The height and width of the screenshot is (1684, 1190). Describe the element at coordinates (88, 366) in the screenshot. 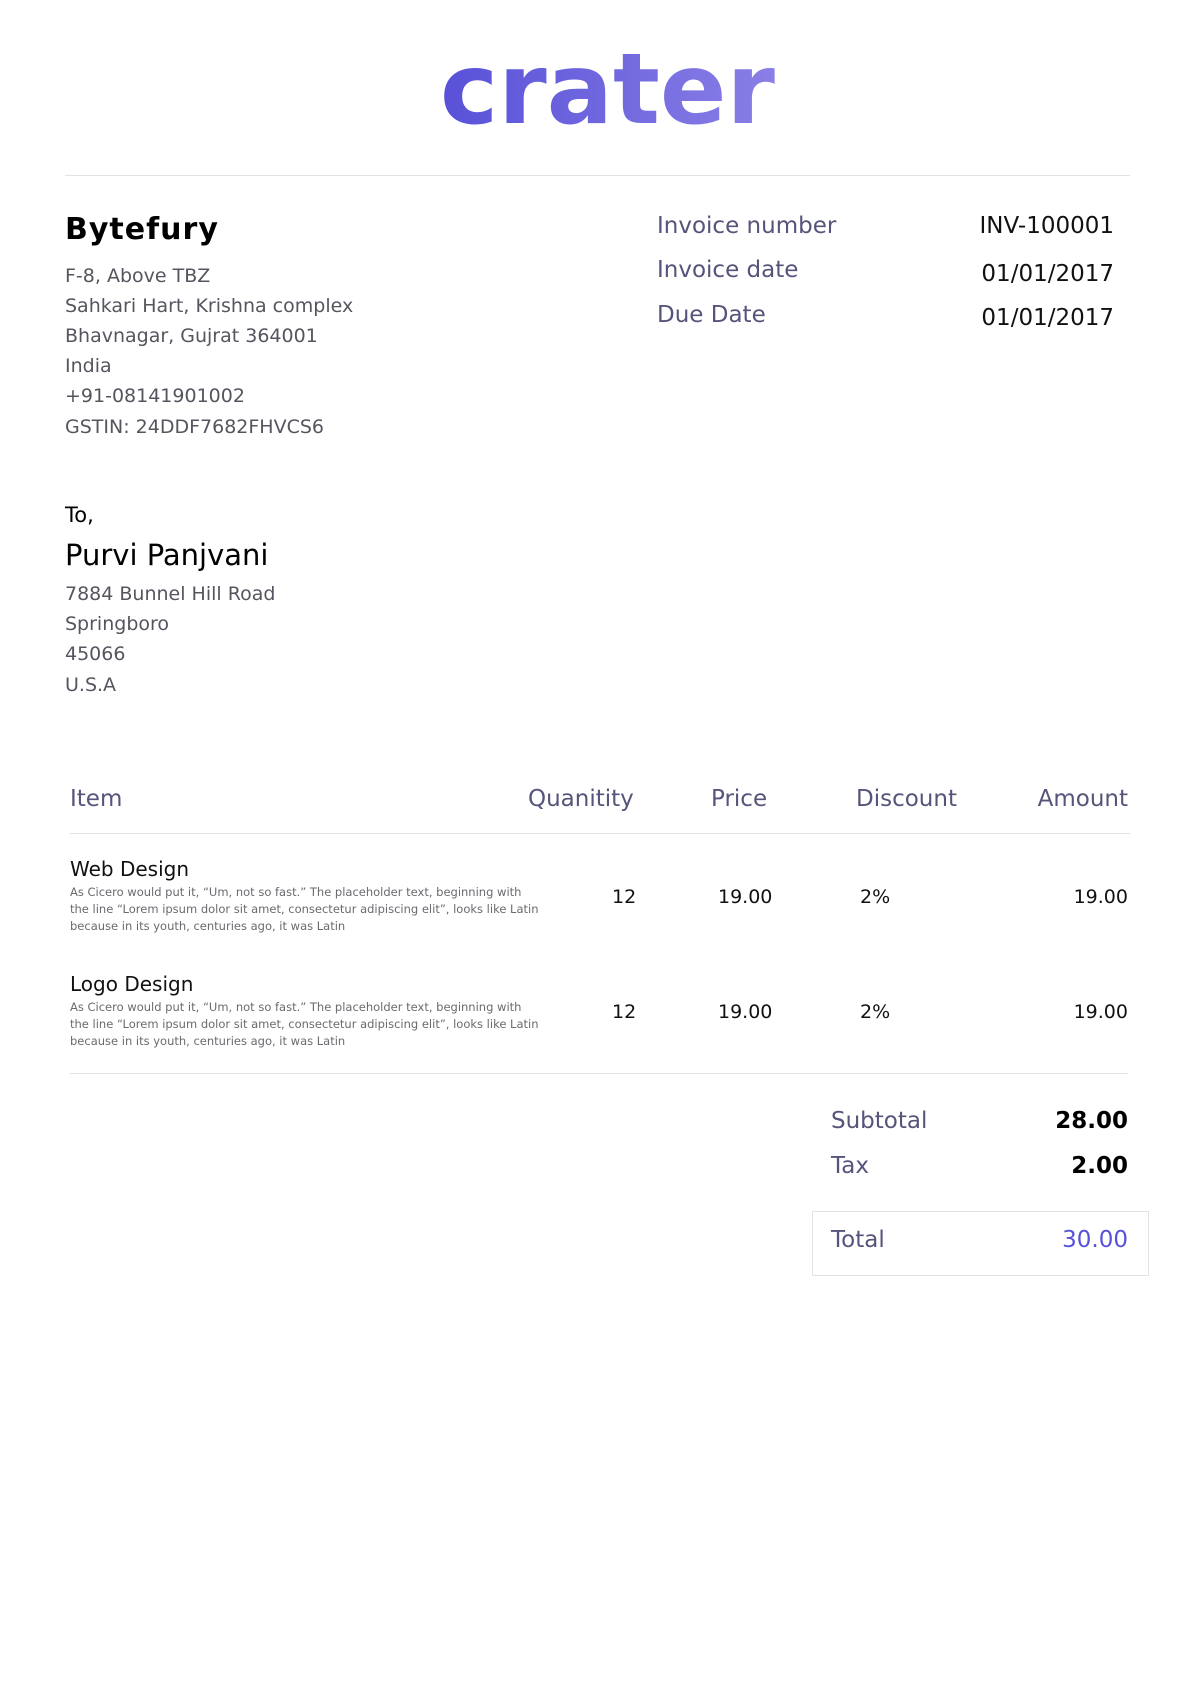

I see `company-country: India` at that location.